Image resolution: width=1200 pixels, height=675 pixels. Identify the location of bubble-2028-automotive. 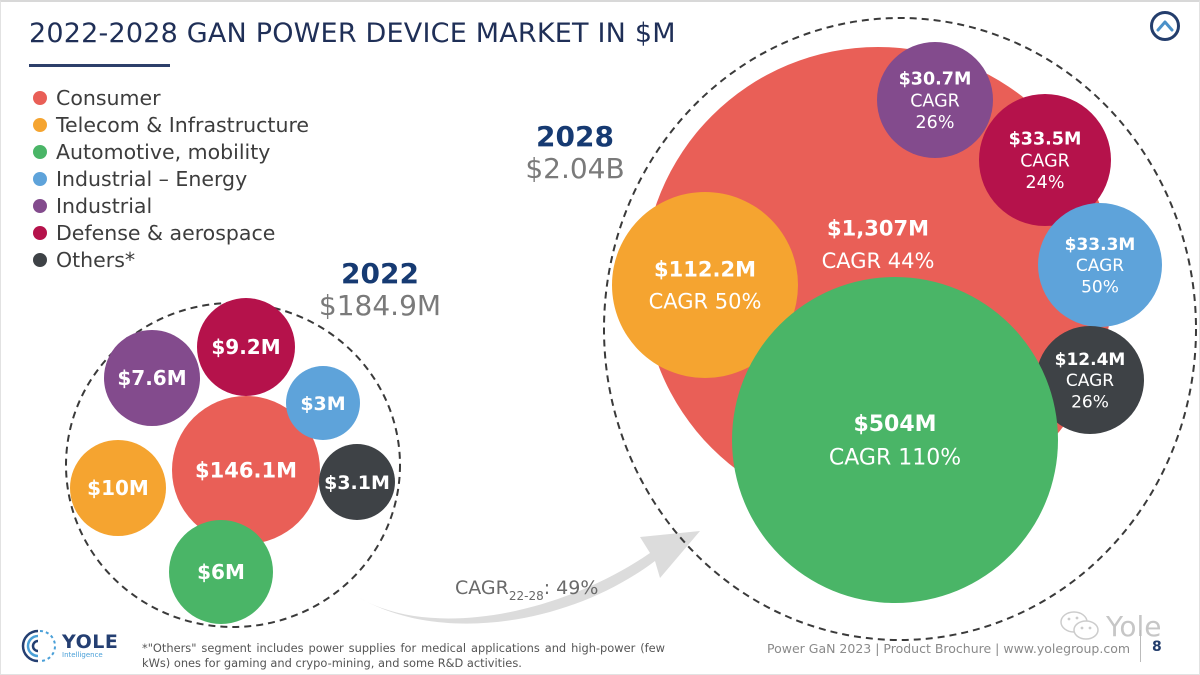
(895, 440).